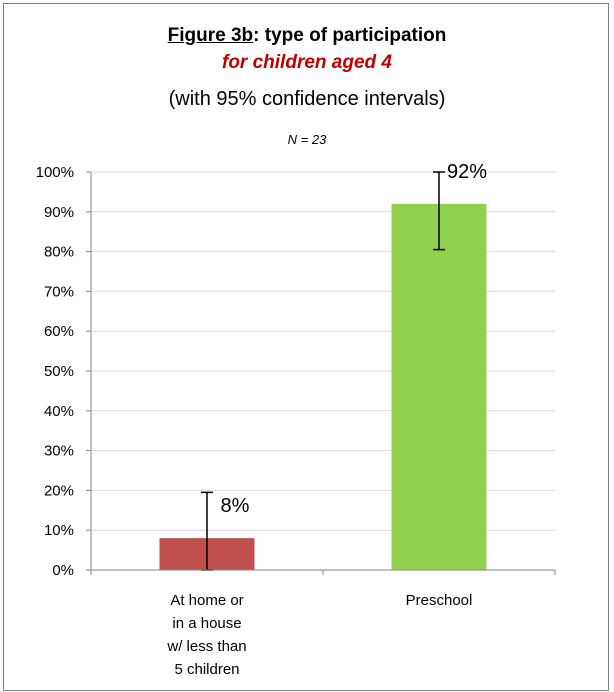  What do you see at coordinates (439, 600) in the screenshot?
I see `category-label: Preschool` at bounding box center [439, 600].